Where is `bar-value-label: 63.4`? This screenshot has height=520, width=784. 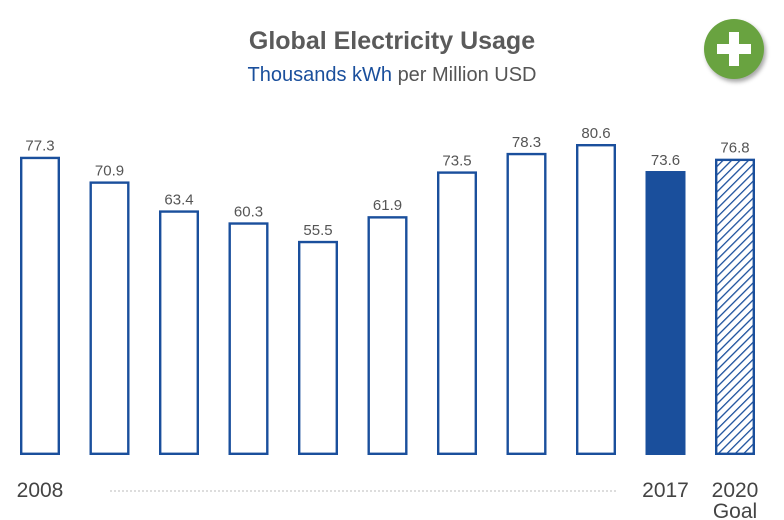
bar-value-label: 63.4 is located at coordinates (178, 199).